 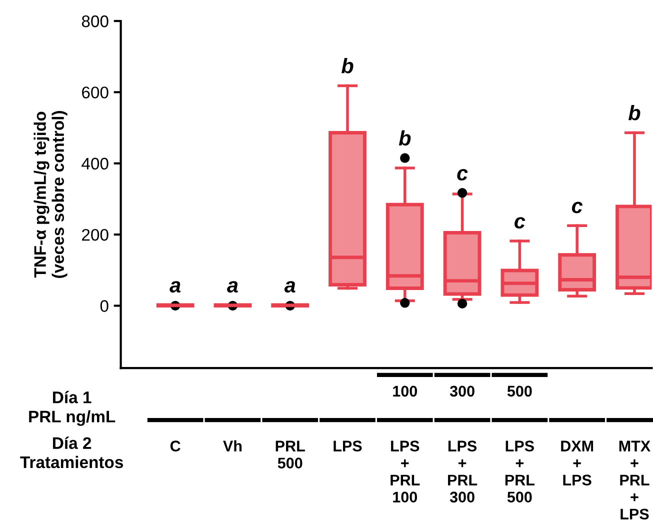 What do you see at coordinates (95, 21) in the screenshot?
I see `y-tick-label: 800` at bounding box center [95, 21].